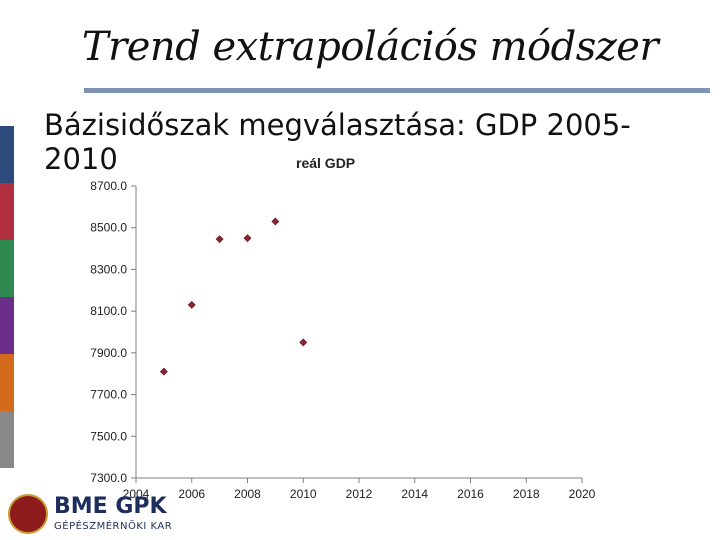  What do you see at coordinates (108, 311) in the screenshot?
I see `y-tick-label: 8100.0` at bounding box center [108, 311].